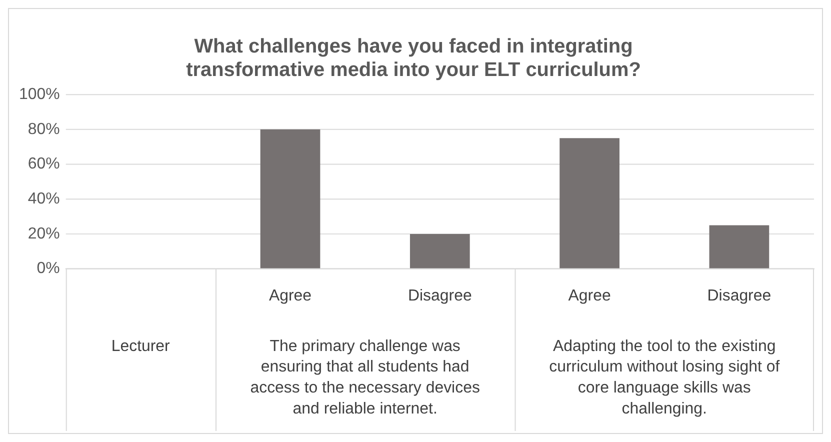 The width and height of the screenshot is (831, 442). What do you see at coordinates (365, 378) in the screenshot?
I see `text: The primary challenge was ensuring that all students had access to the necessary devices and reliable internet.` at bounding box center [365, 378].